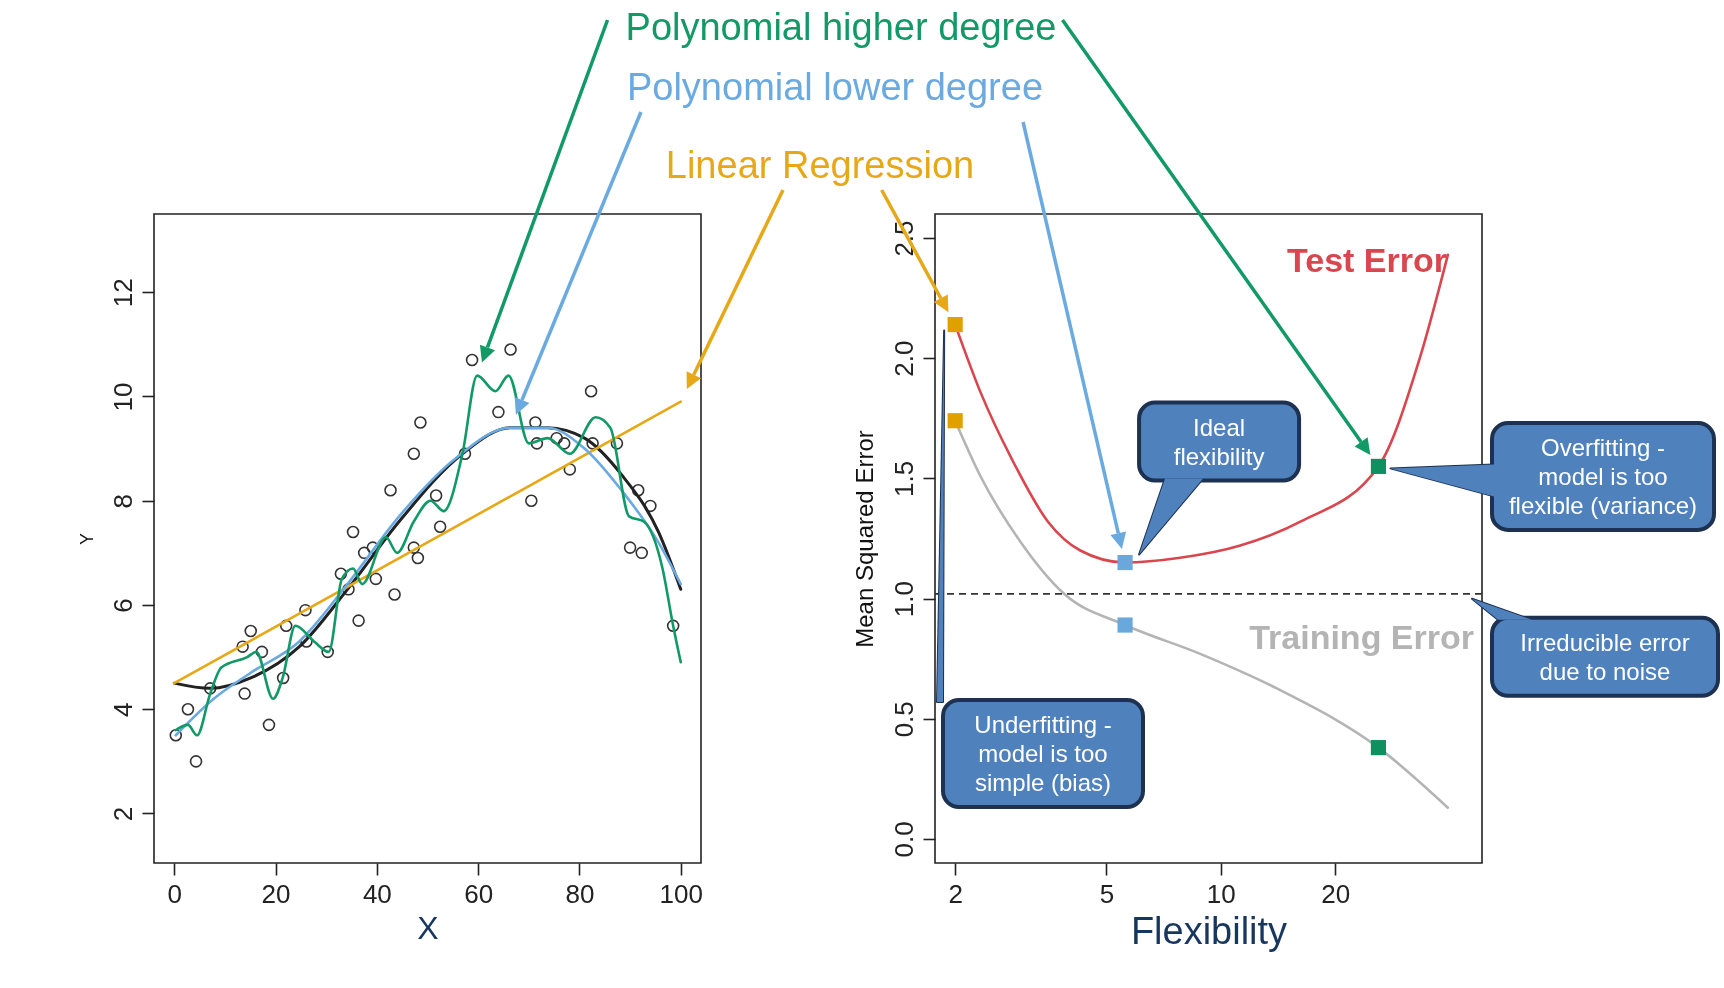  I want to click on y-axis-title: Mean Squared Error, so click(864, 539).